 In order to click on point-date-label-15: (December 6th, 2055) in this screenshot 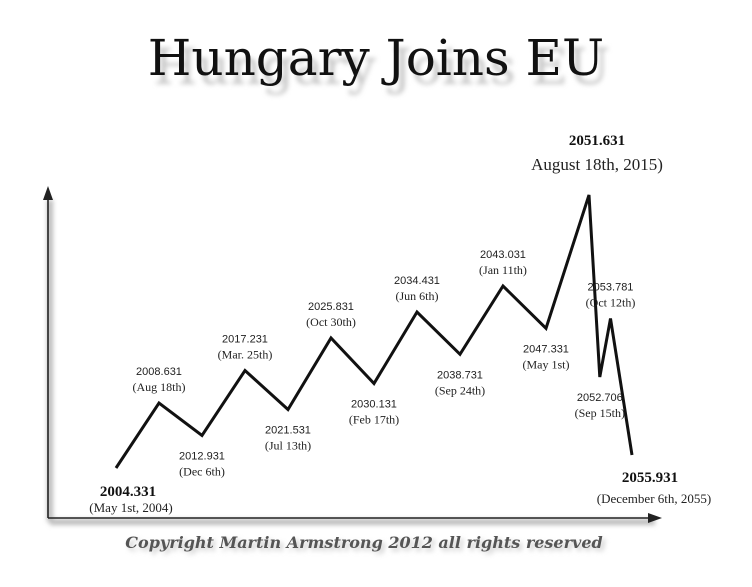, I will do `click(654, 498)`.